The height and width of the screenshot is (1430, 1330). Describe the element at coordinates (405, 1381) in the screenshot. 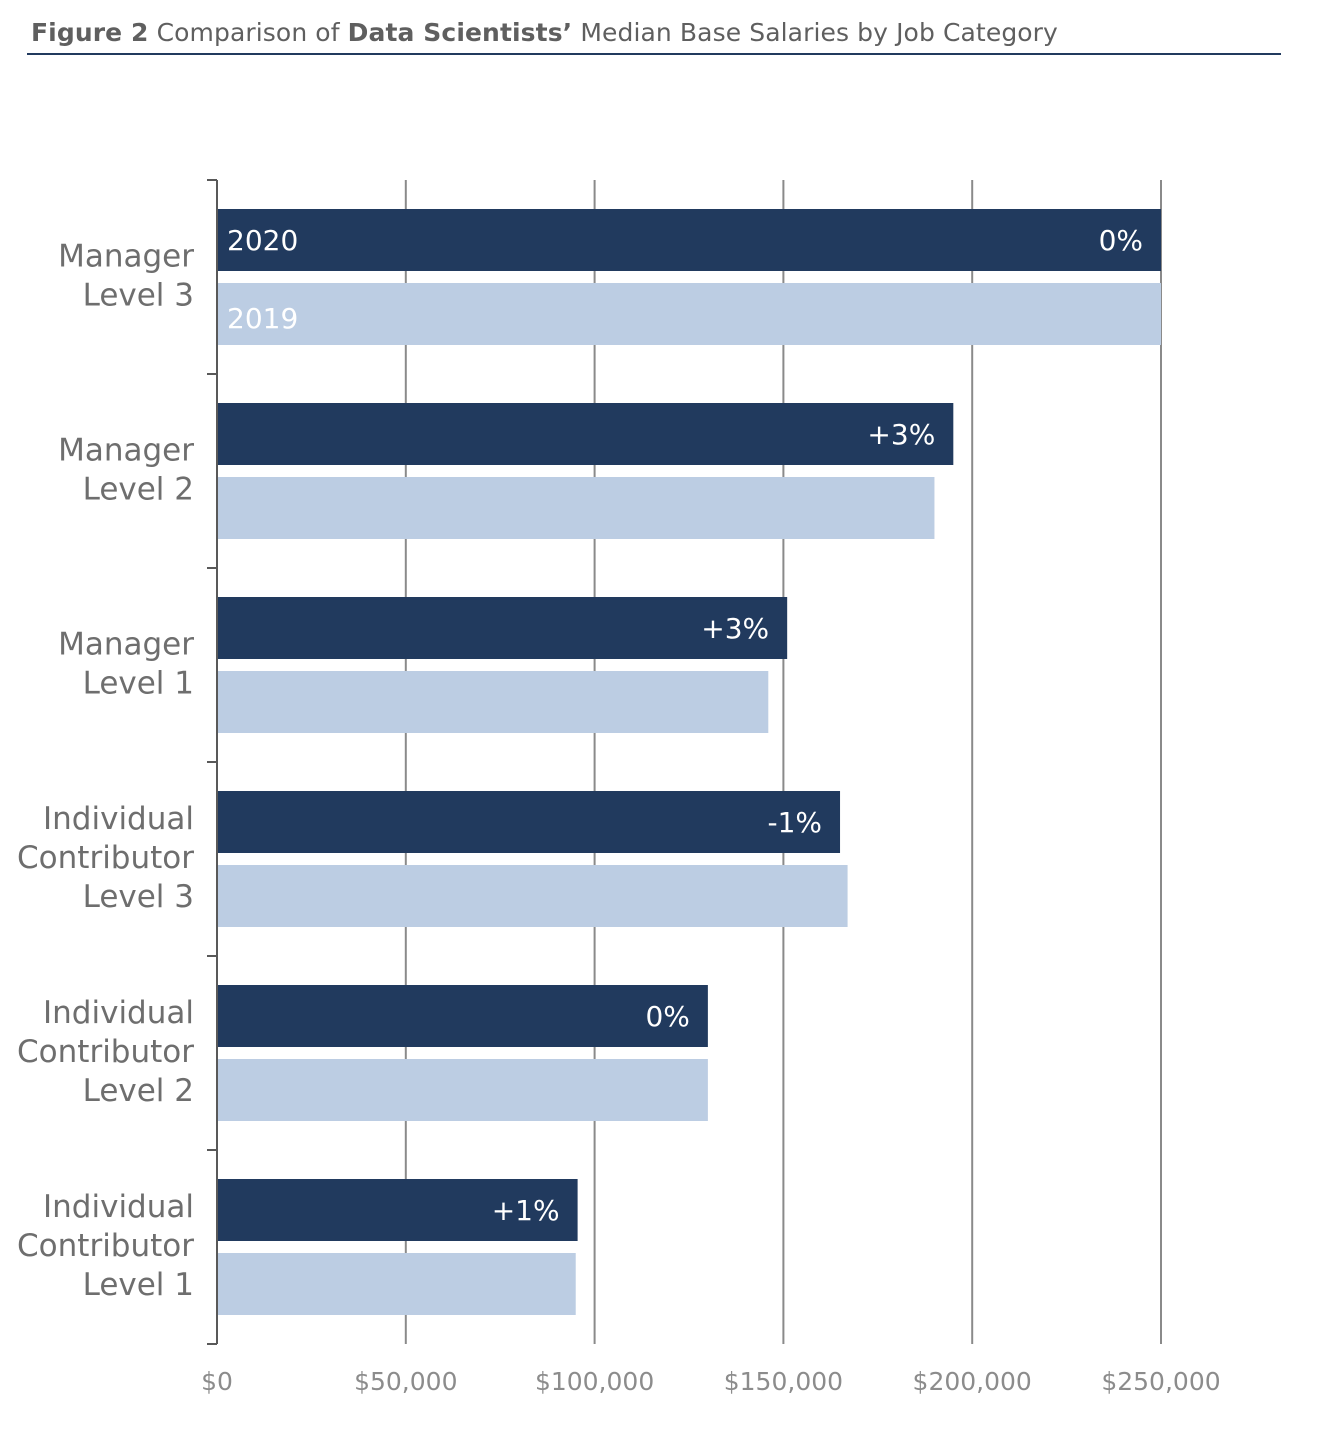

I see `x-tick-label: $50,000` at that location.